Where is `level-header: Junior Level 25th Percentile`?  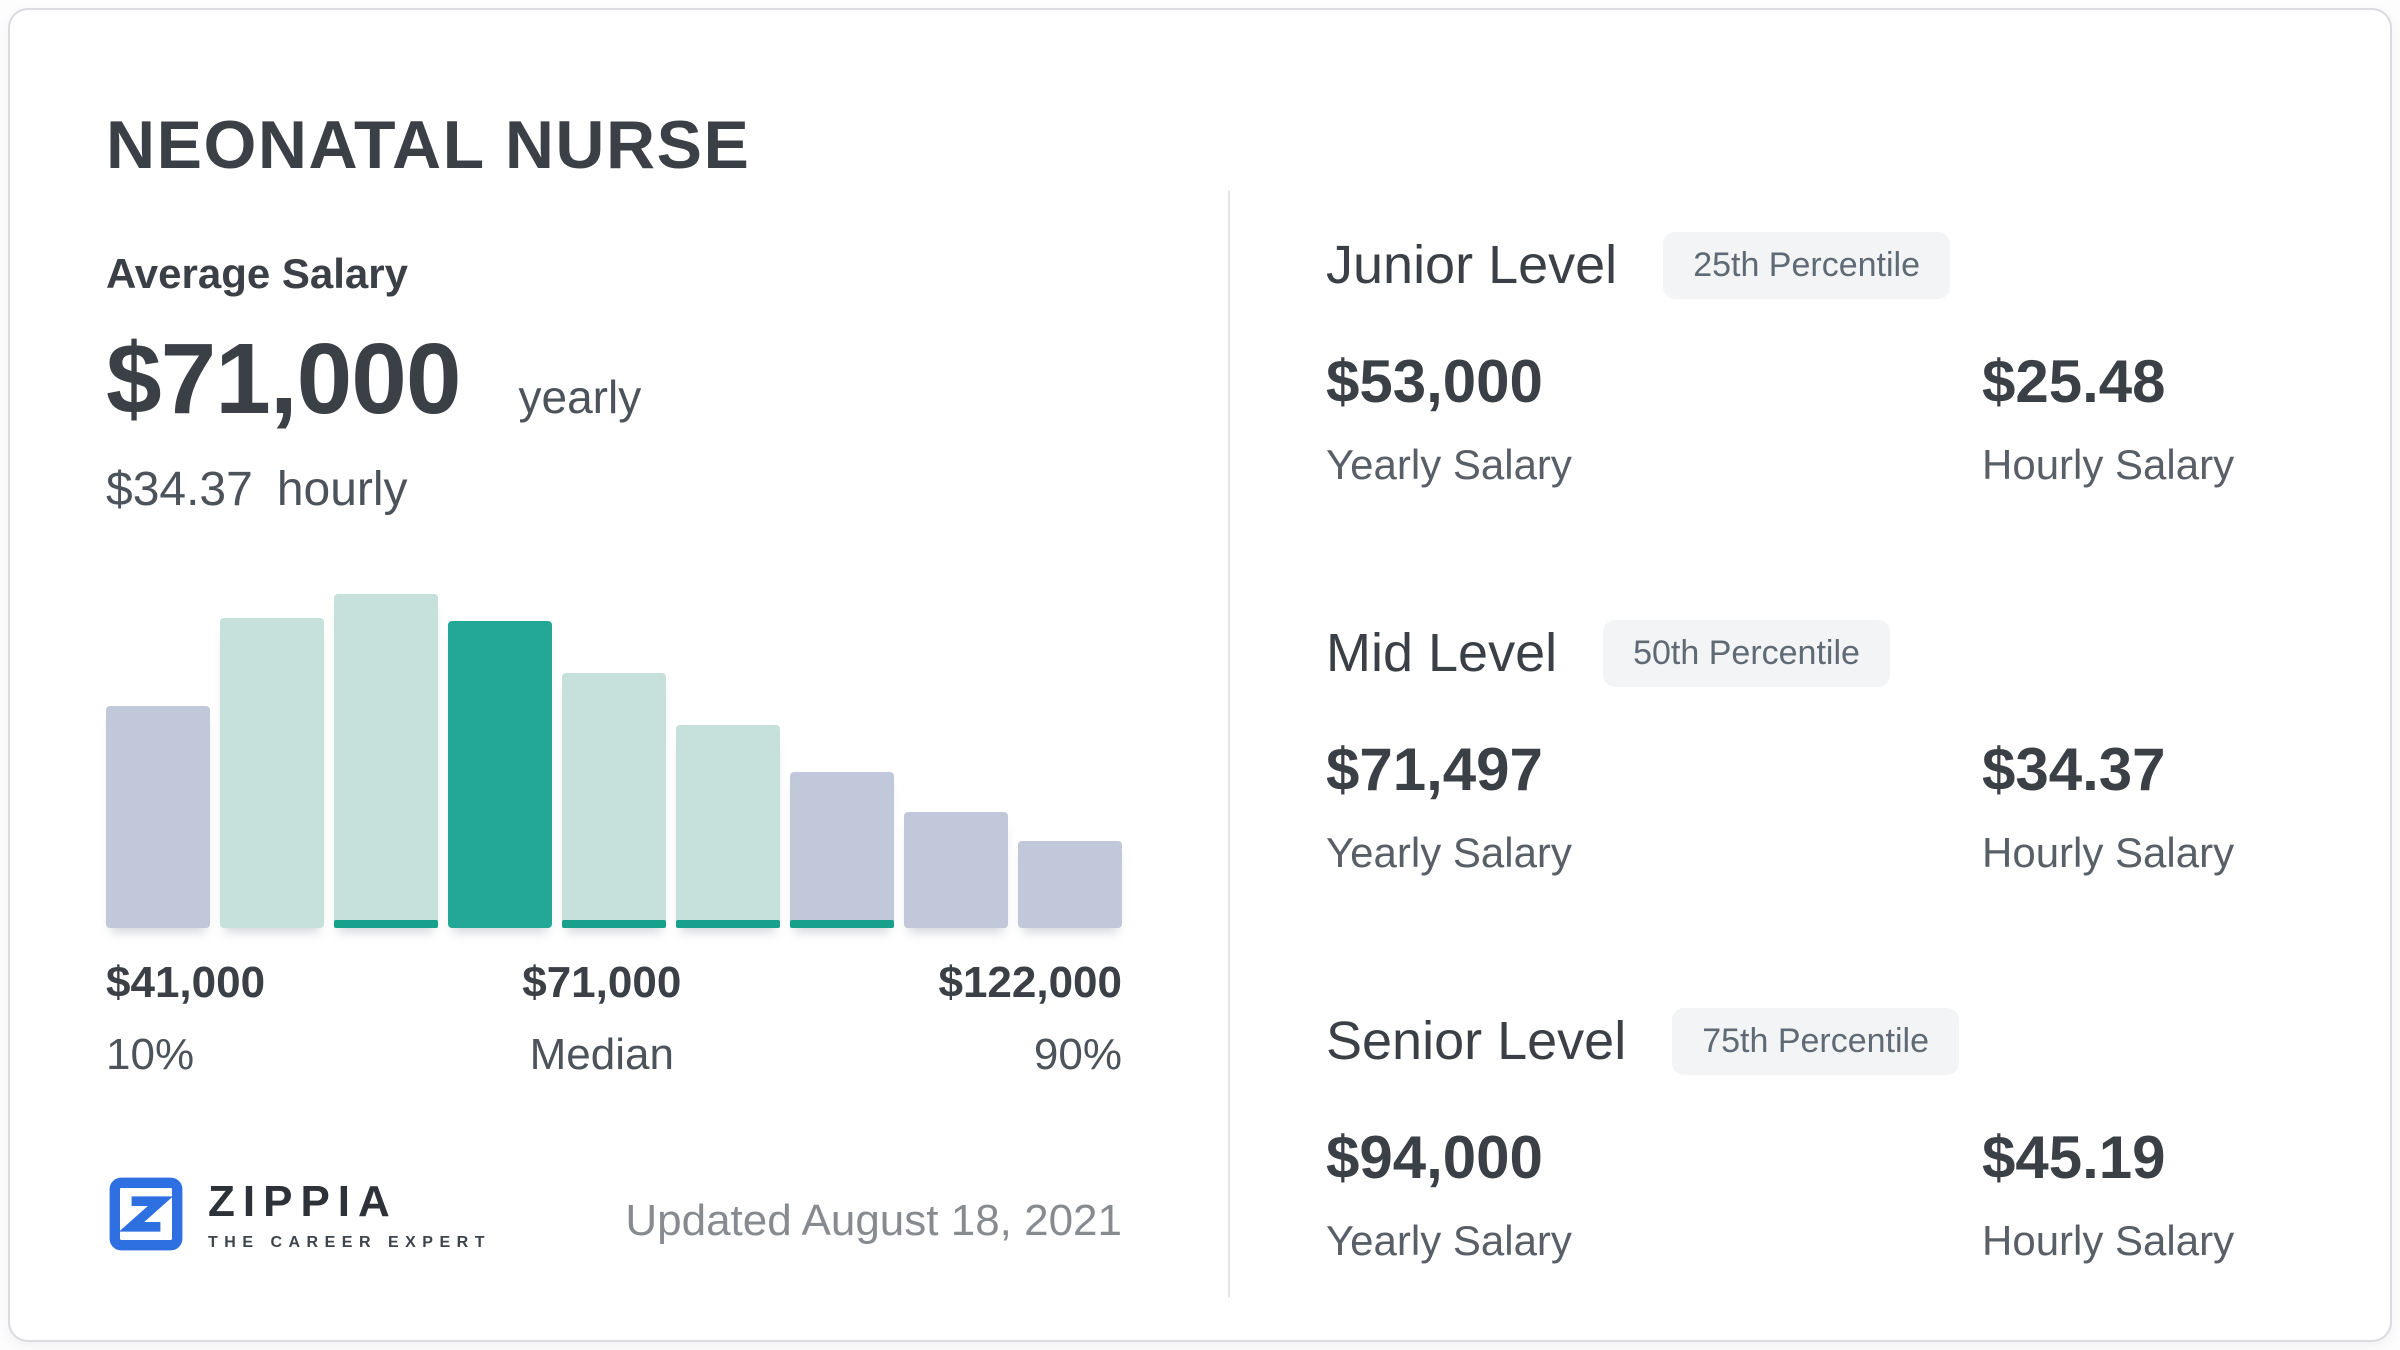
level-header: Junior Level 25th Percentile is located at coordinates (1848, 265).